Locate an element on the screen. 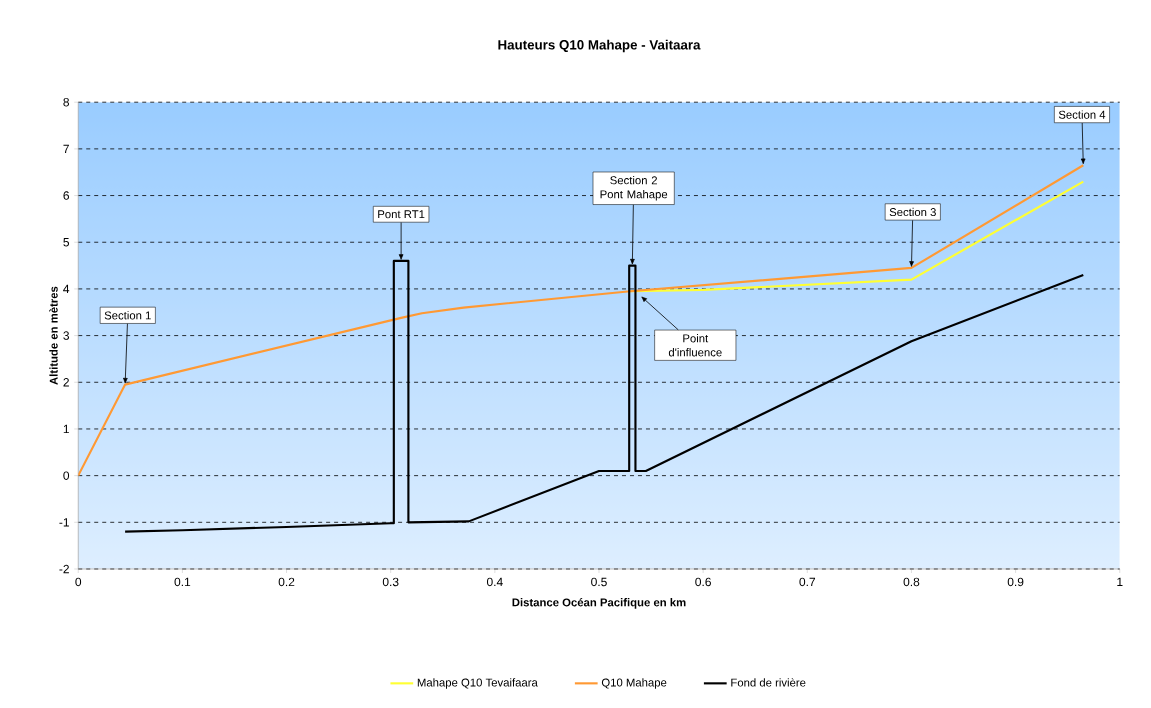 The height and width of the screenshot is (708, 1151). y-tick-label: 3 is located at coordinates (66, 335).